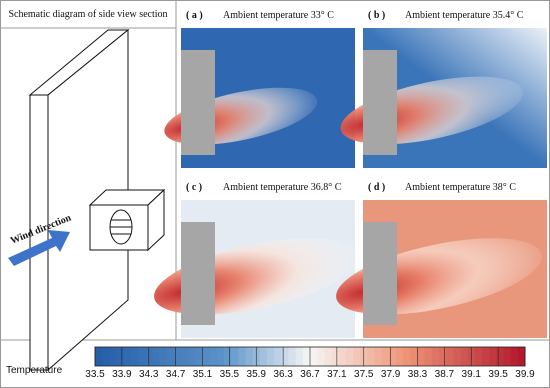 The image size is (550, 388). I want to click on colorbar-tick-label: 39.5, so click(498, 374).